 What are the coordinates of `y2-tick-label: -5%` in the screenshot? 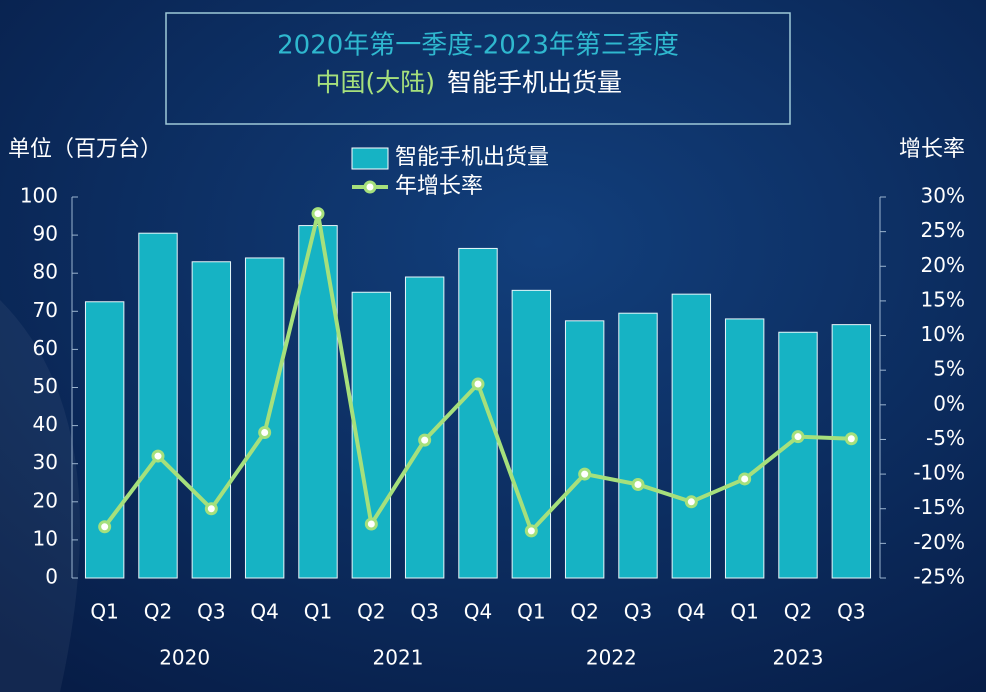 It's located at (945, 438).